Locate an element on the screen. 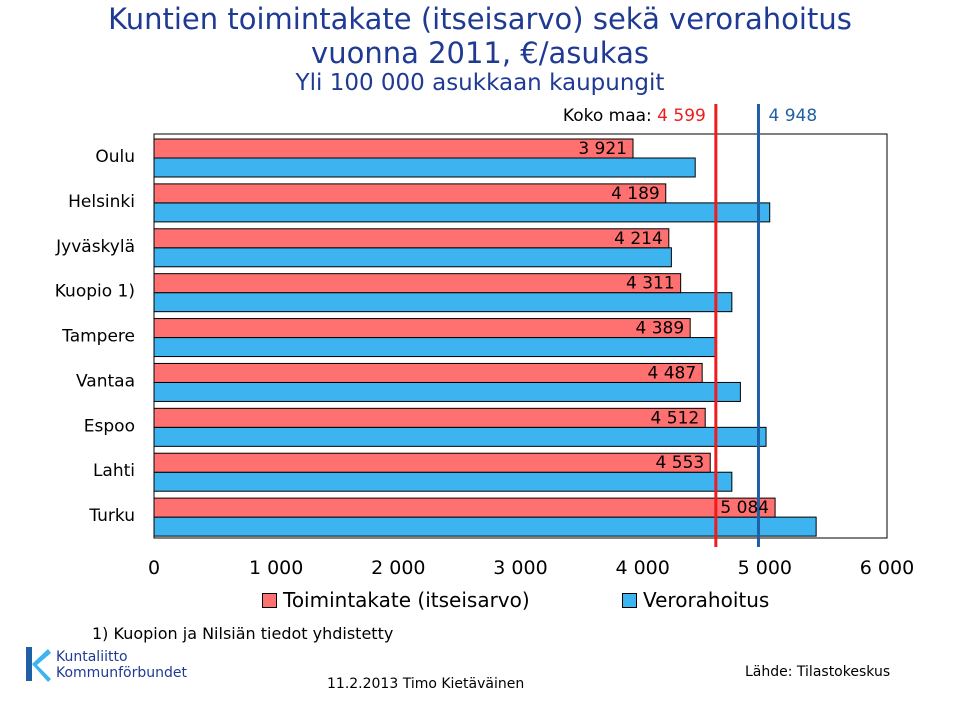 This screenshot has height=706, width=960. legend-item-verorahoitus: Verorahoitus is located at coordinates (695, 600).